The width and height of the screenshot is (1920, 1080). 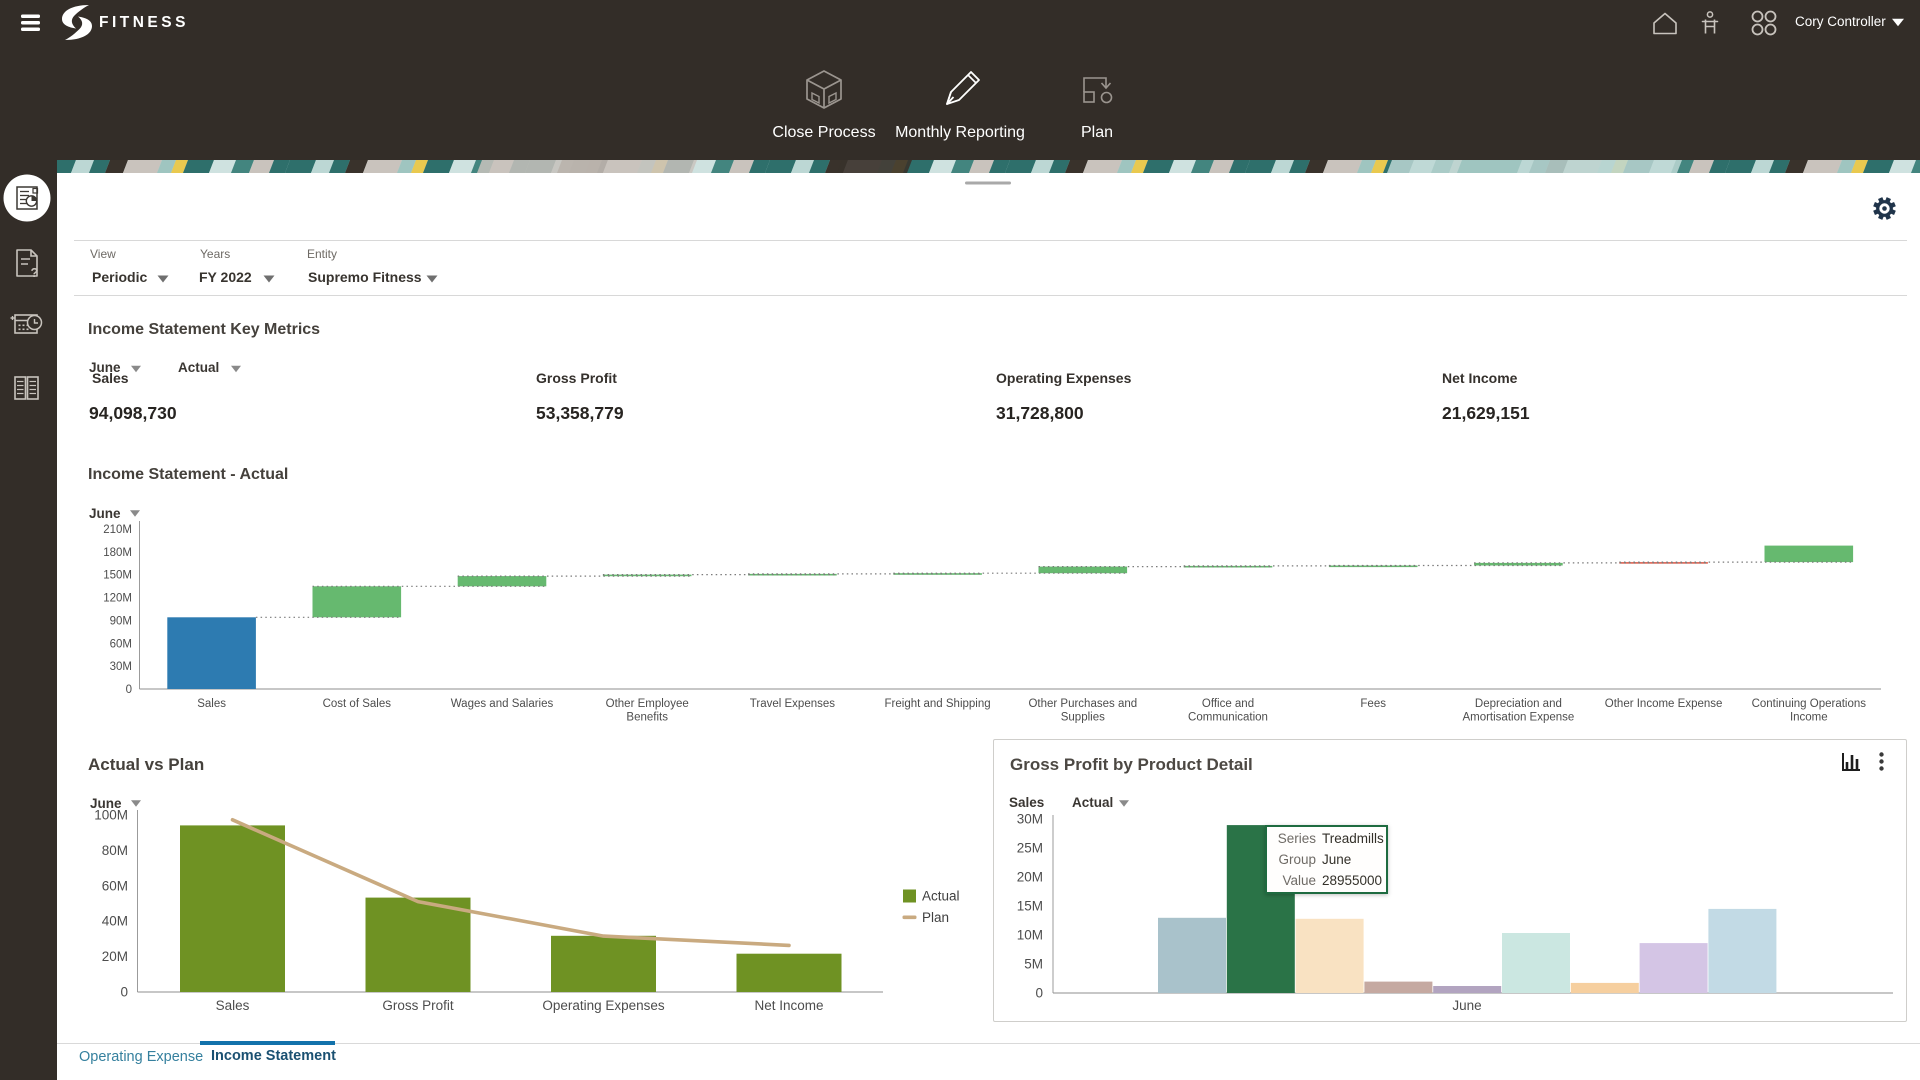 What do you see at coordinates (603, 1005) in the screenshot?
I see `svg-text: Operating Expenses` at bounding box center [603, 1005].